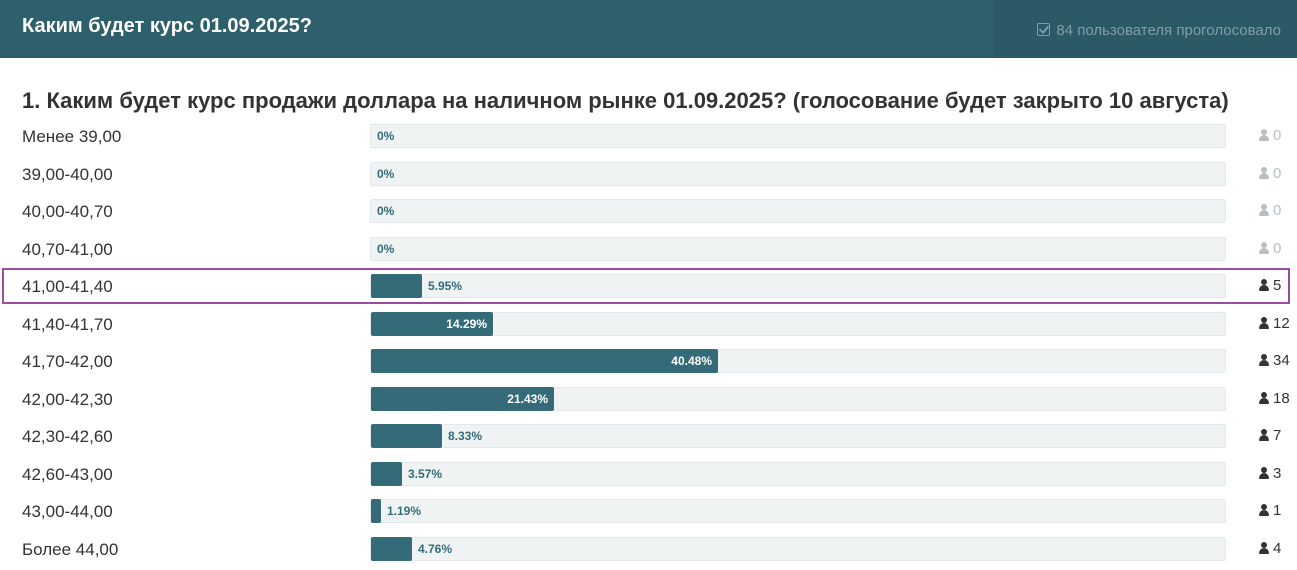 This screenshot has height=570, width=1297. Describe the element at coordinates (798, 548) in the screenshot. I see `result-bar-track: 4.76%` at that location.